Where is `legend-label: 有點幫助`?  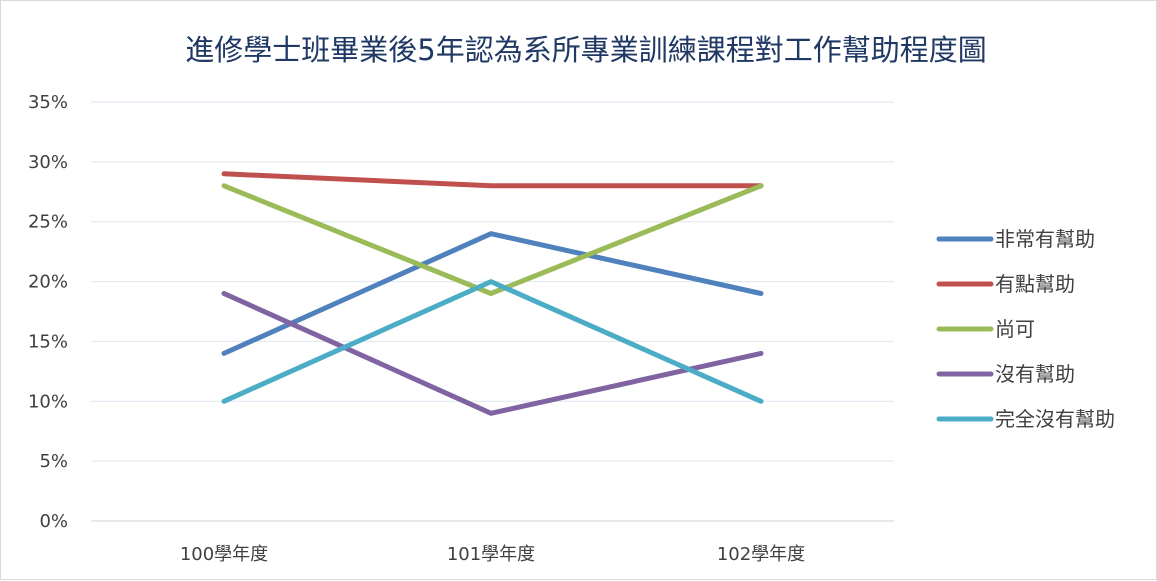
legend-label: 有點幫助 is located at coordinates (1035, 284).